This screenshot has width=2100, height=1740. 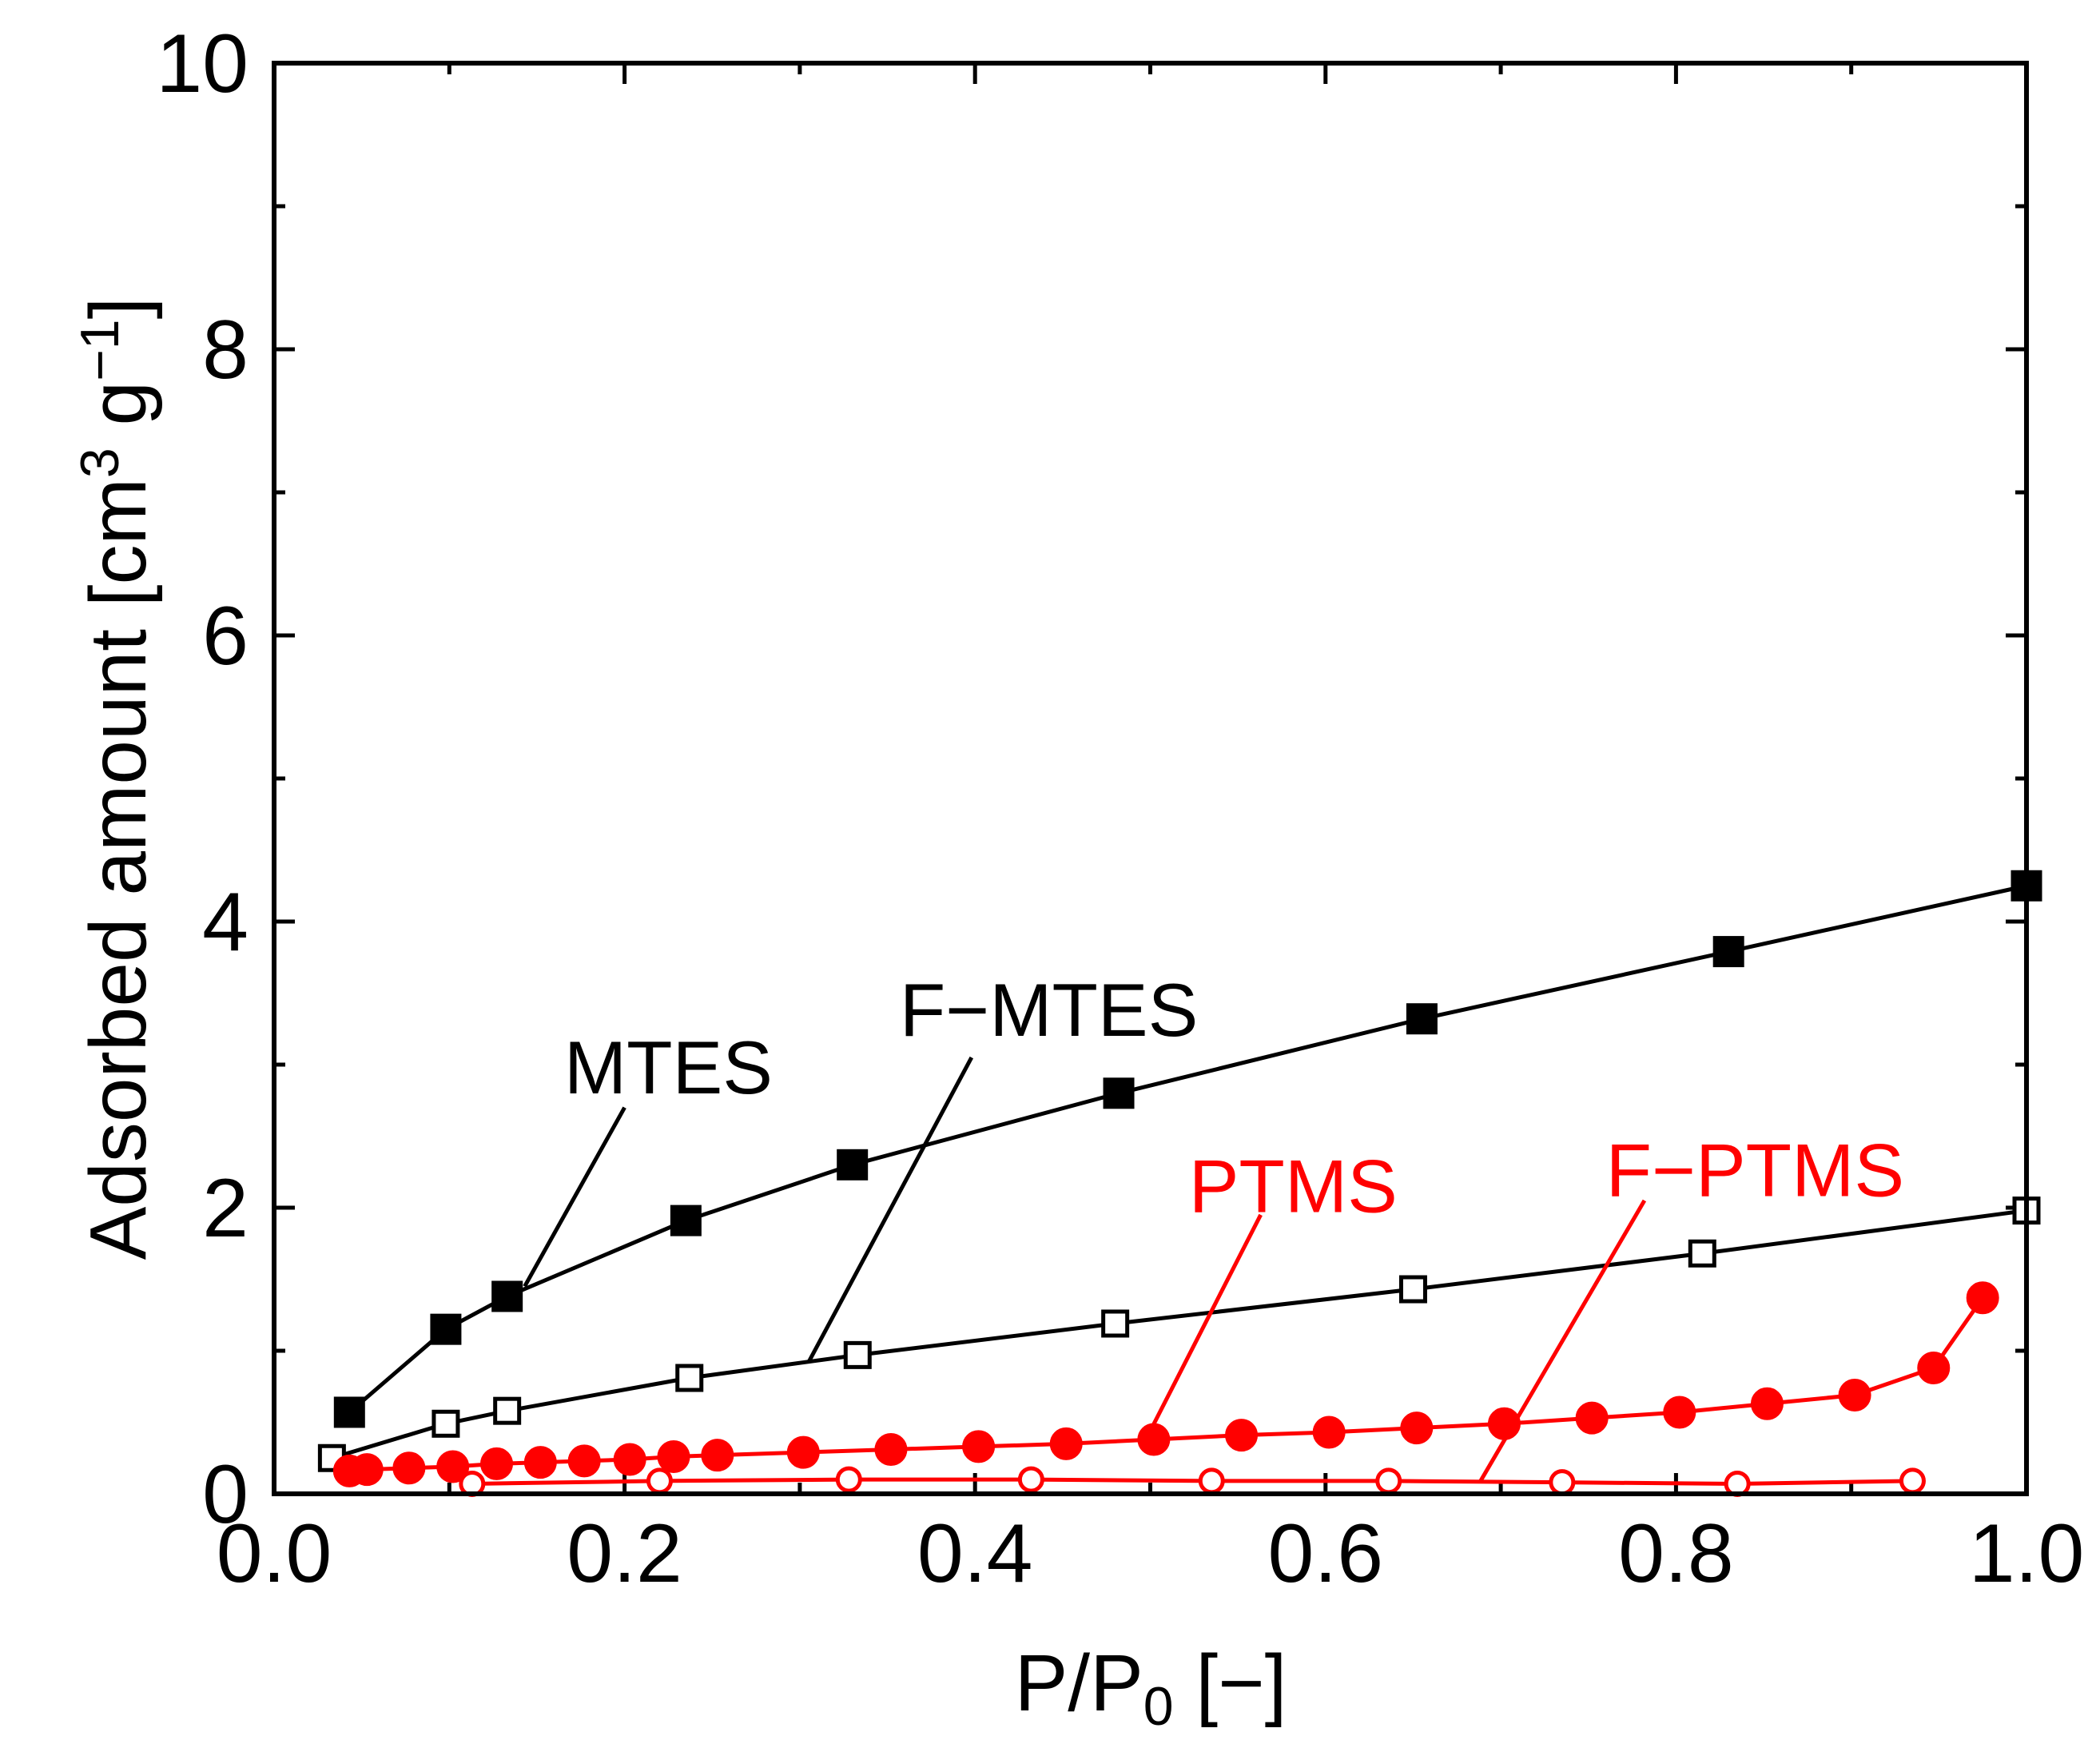 I want to click on y-tick-label: 8, so click(x=225, y=350).